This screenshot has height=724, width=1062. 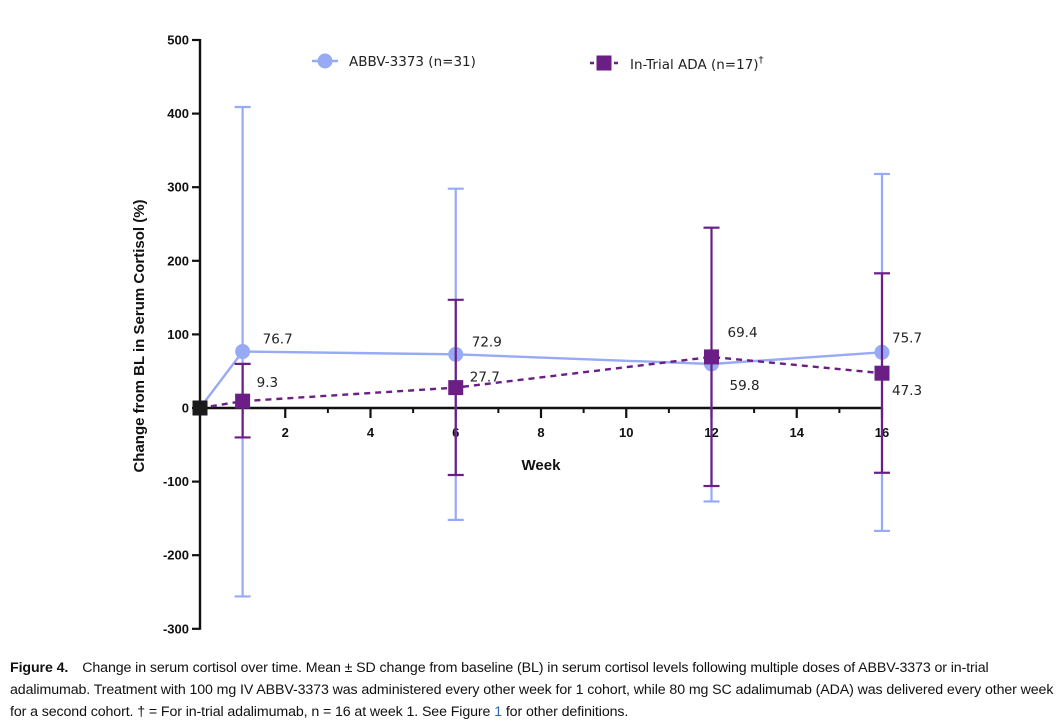 What do you see at coordinates (178, 113) in the screenshot?
I see `y-tick-label: 400` at bounding box center [178, 113].